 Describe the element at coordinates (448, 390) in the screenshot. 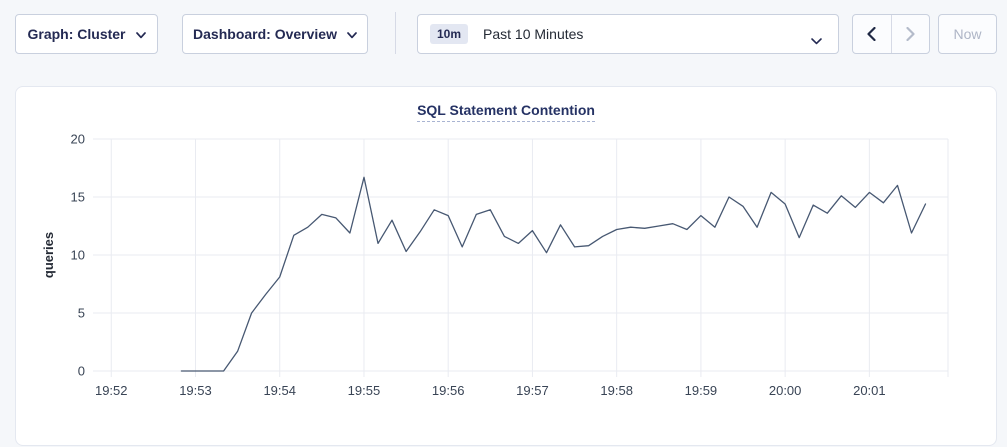

I see `svg-text: 19:56` at that location.